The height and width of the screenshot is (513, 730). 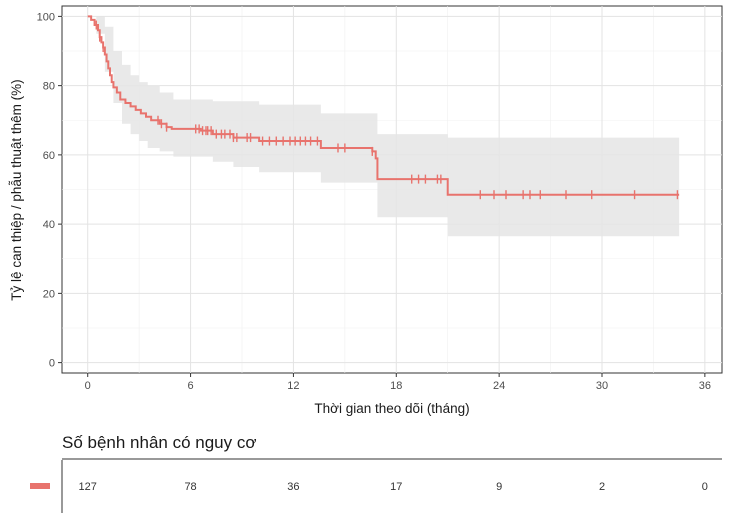 What do you see at coordinates (16, 189) in the screenshot?
I see `y-axis-title: Tỷ lệ can thiệp / phẫu thuật thêm (%)` at bounding box center [16, 189].